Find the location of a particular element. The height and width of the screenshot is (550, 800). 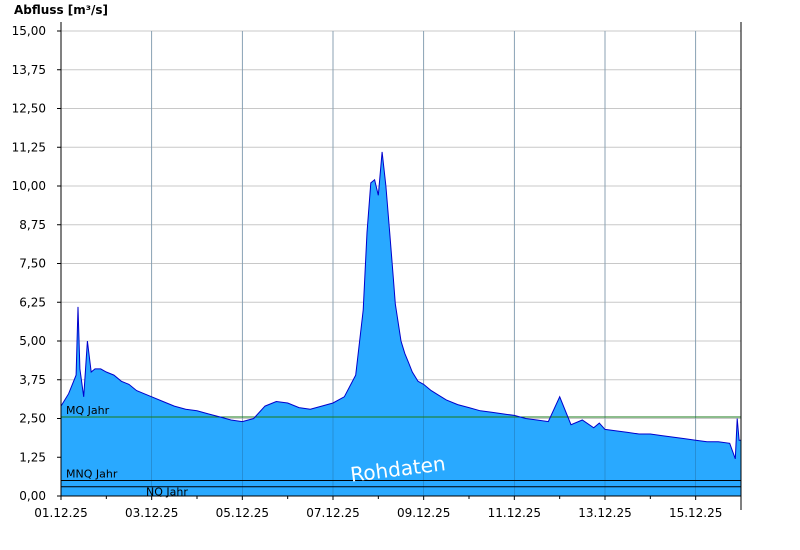

x-tick-label: 03.12.25 is located at coordinates (151, 513).